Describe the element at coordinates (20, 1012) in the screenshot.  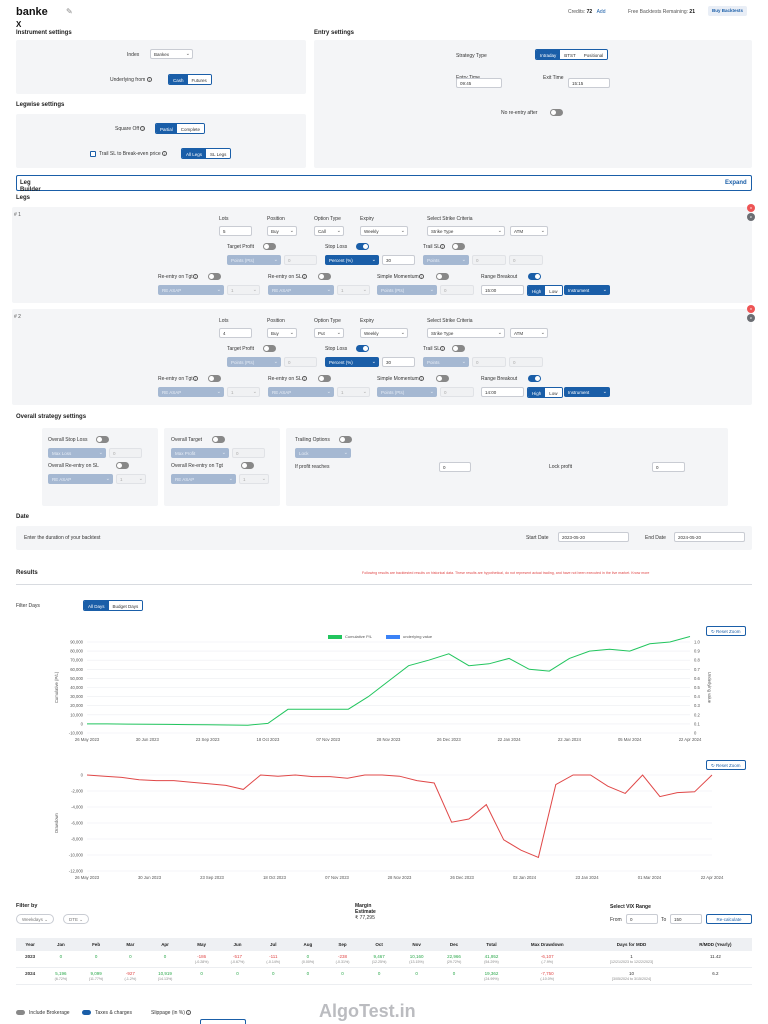
I see `brokerage-toggle` at that location.